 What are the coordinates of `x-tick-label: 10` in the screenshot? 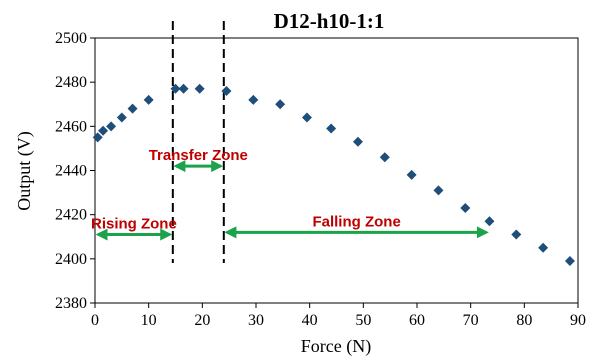 It's located at (149, 320).